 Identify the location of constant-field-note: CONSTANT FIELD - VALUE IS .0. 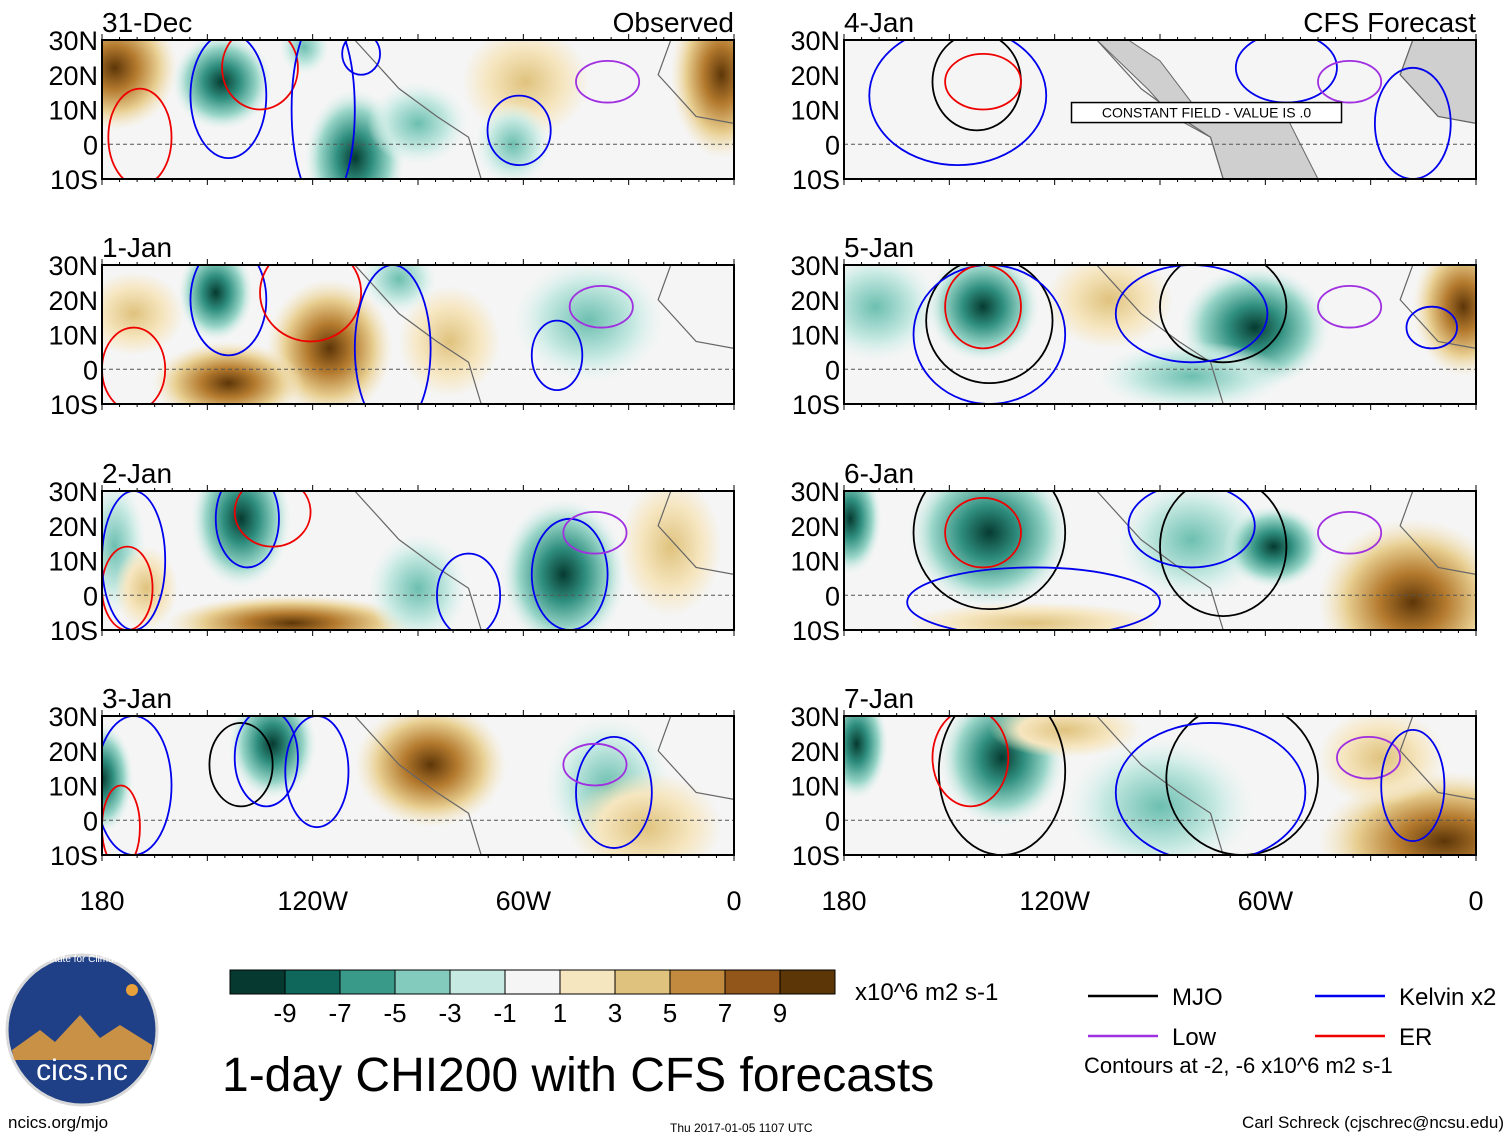
(1206, 113).